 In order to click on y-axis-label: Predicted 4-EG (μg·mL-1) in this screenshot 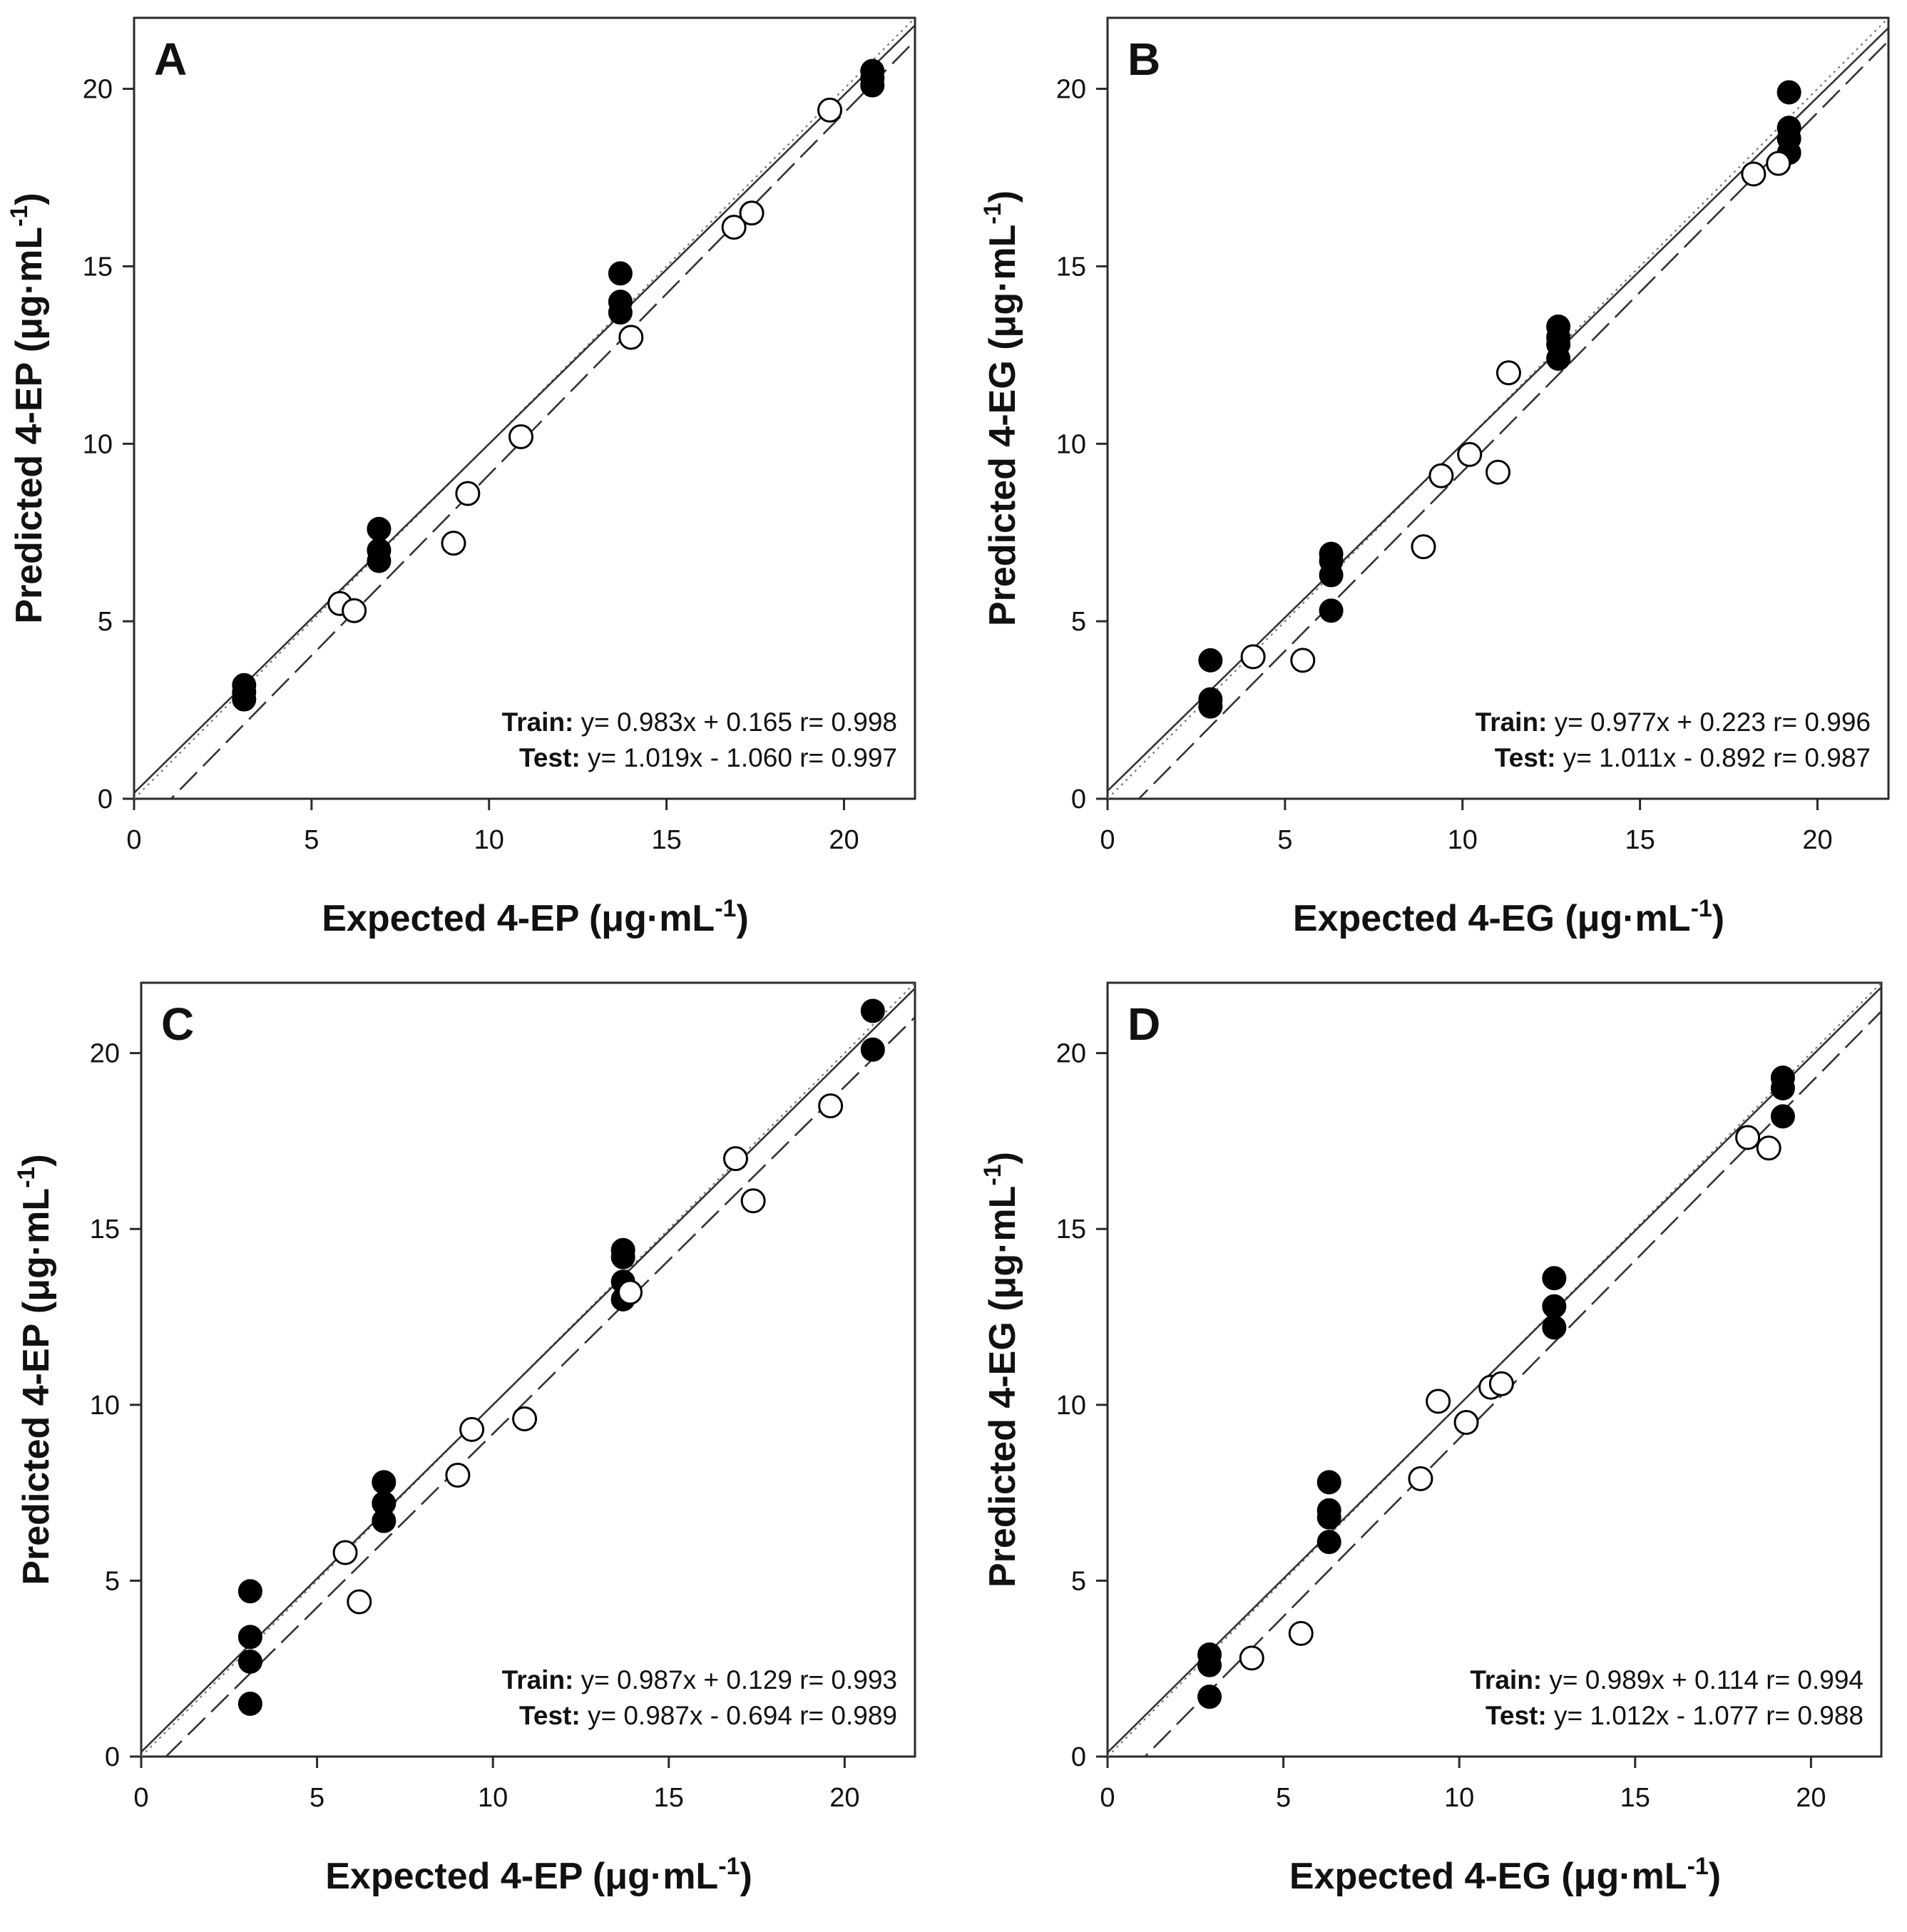, I will do `click(1001, 408)`.